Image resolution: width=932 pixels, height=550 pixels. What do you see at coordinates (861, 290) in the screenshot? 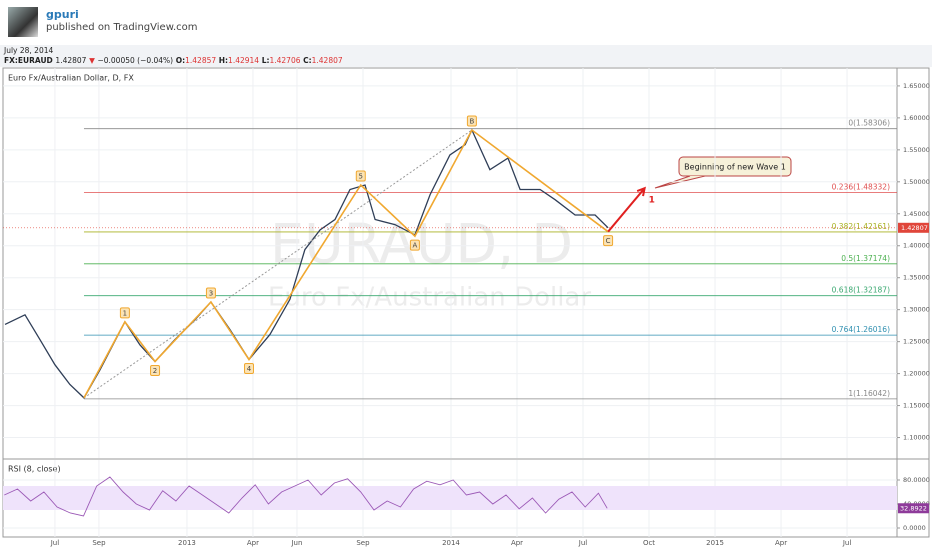
I see `fib-label: 0.618(1.32187)` at bounding box center [861, 290].